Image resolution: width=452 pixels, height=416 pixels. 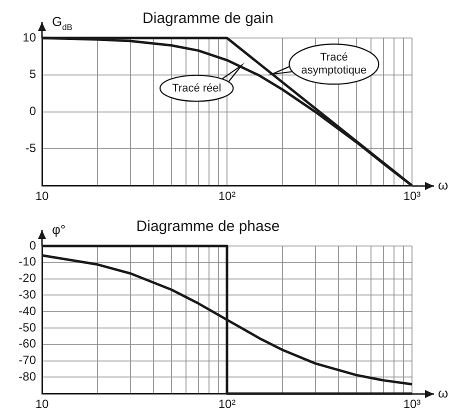 I want to click on y-tick-label: -10, so click(x=27, y=261).